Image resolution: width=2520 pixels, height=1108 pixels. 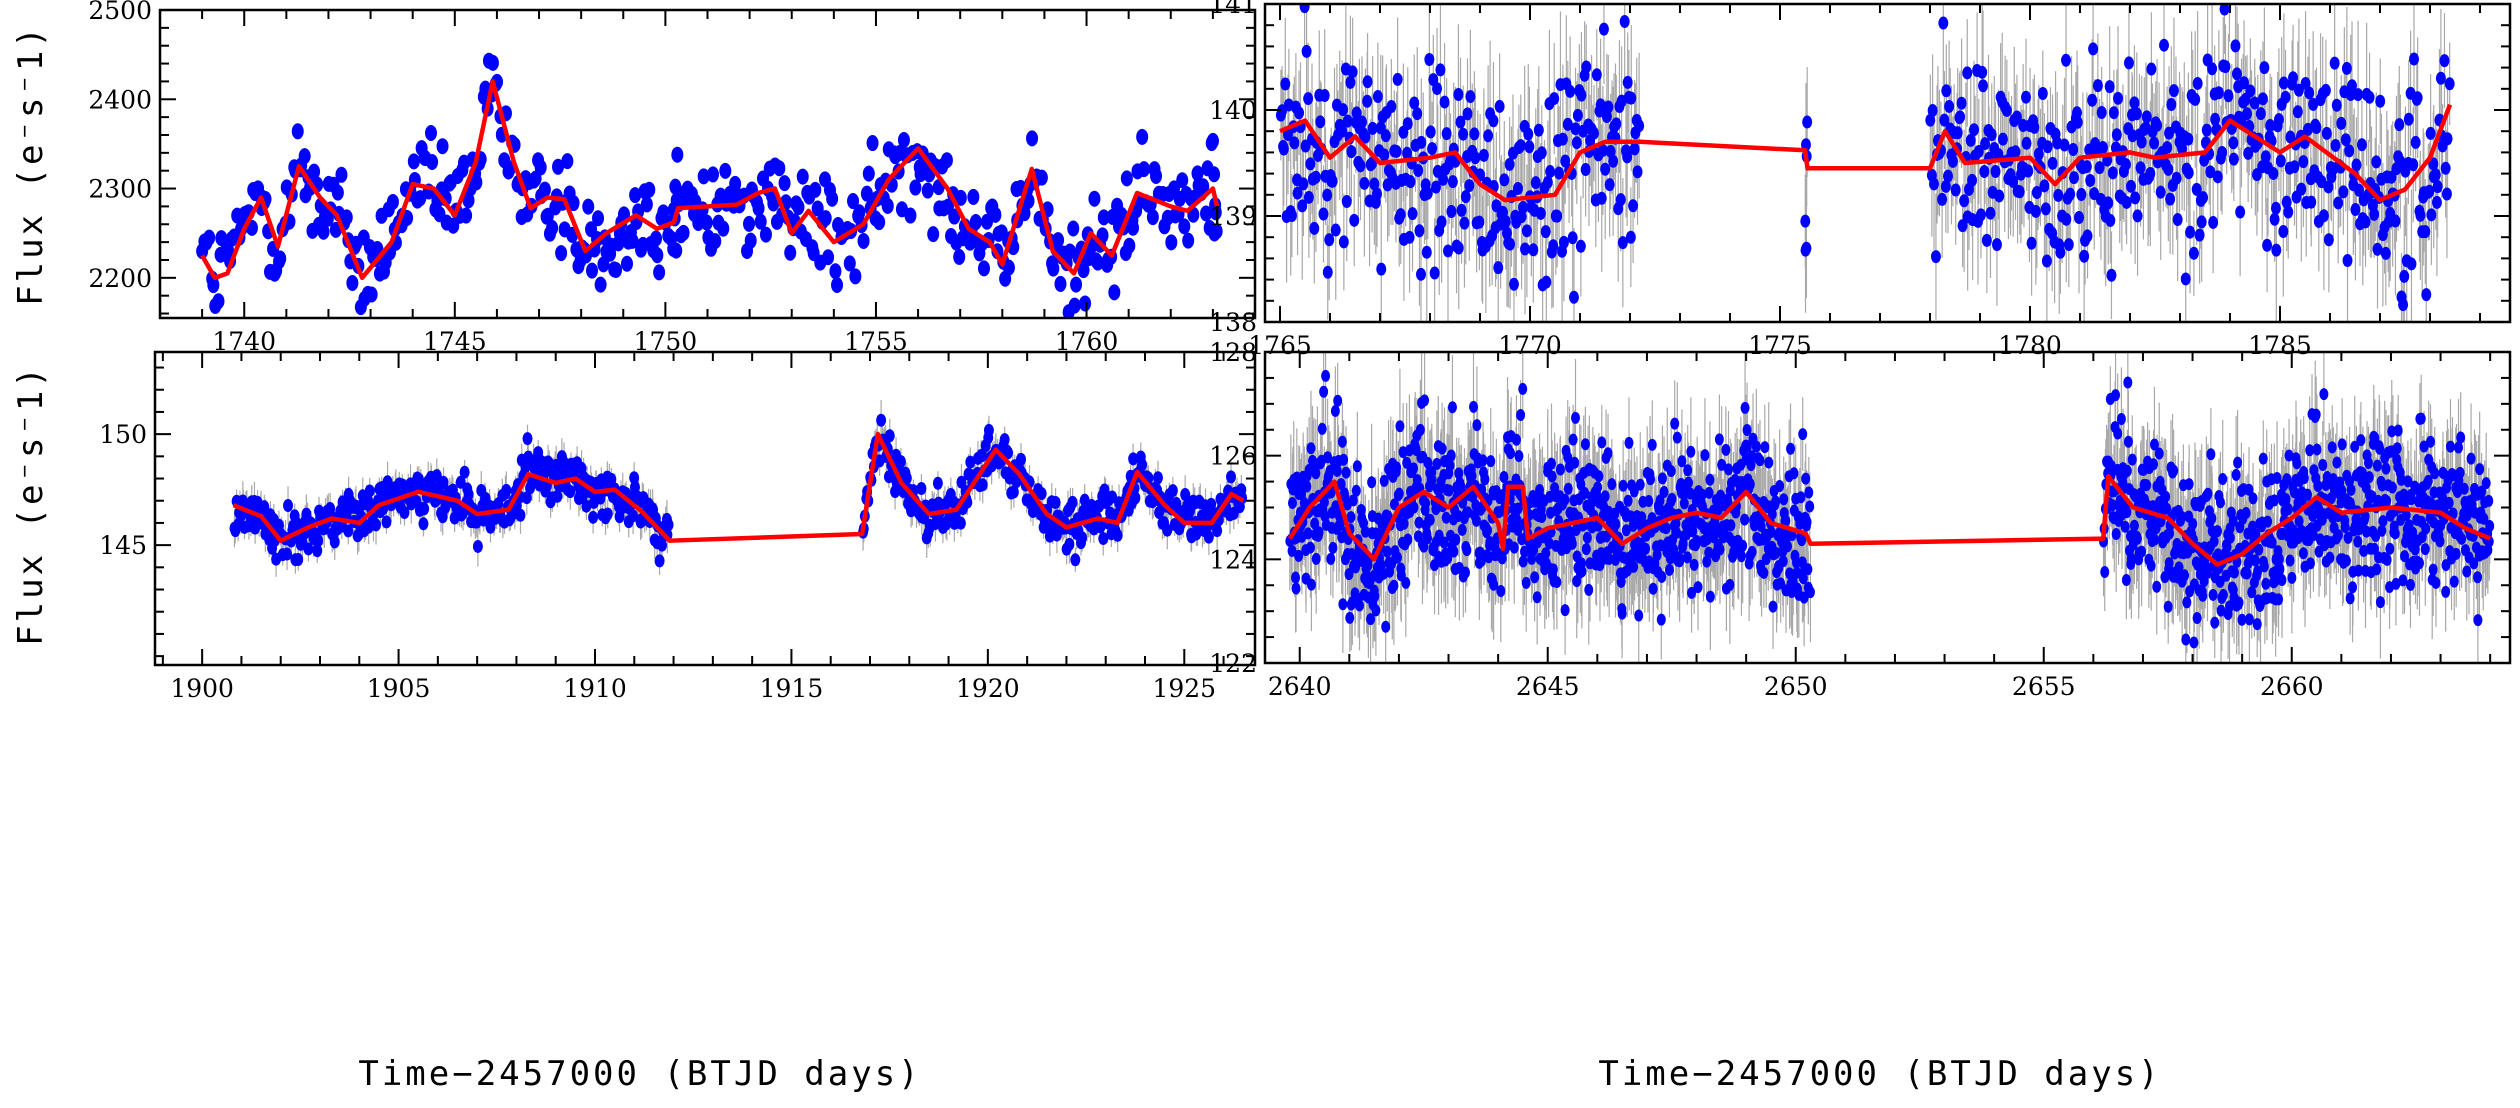 What do you see at coordinates (120, 12) in the screenshot?
I see `y-tick-label: 2500` at bounding box center [120, 12].